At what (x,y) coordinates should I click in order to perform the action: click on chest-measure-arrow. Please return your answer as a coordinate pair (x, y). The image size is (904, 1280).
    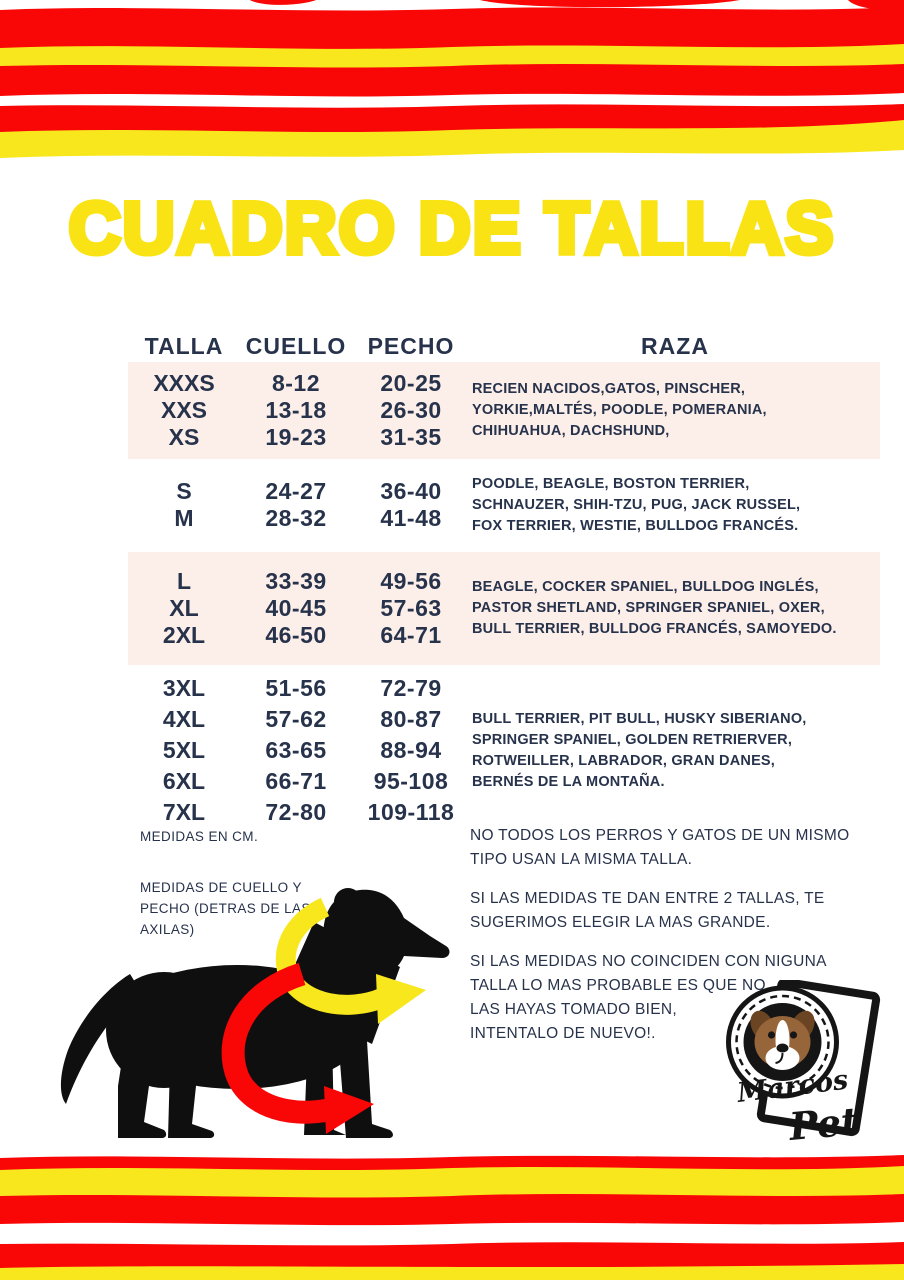
    Looking at the image, I should click on (297, 1048).